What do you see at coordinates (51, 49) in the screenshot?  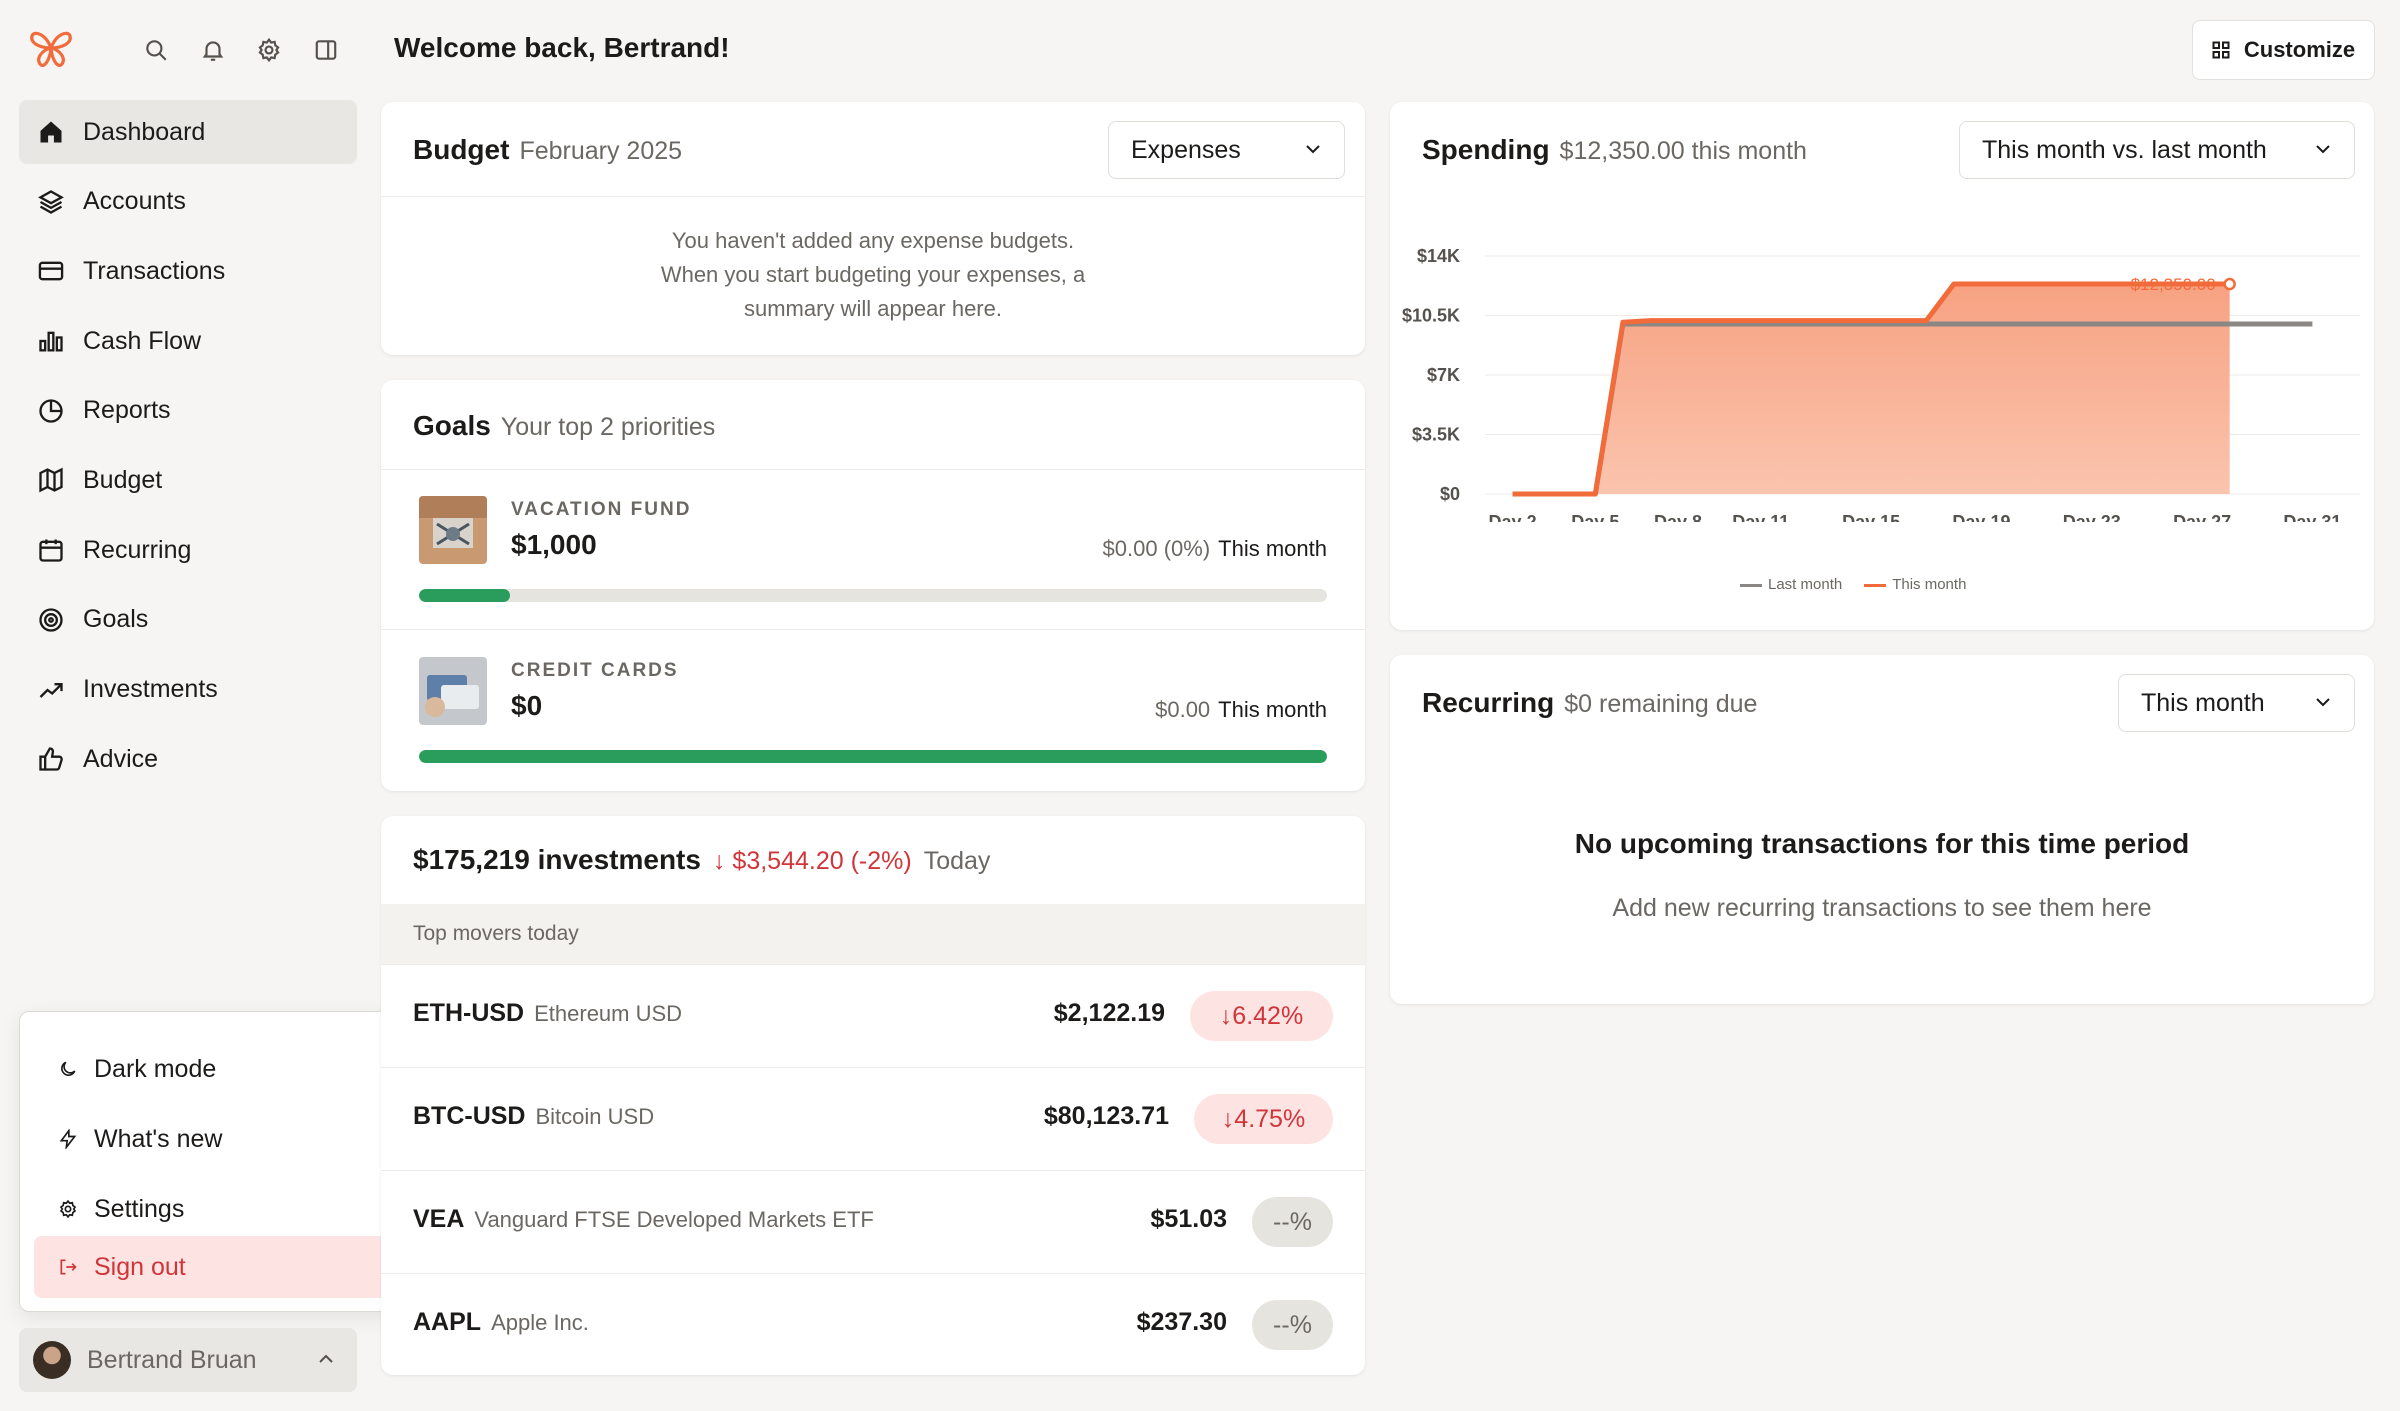 I see `logo-icon` at bounding box center [51, 49].